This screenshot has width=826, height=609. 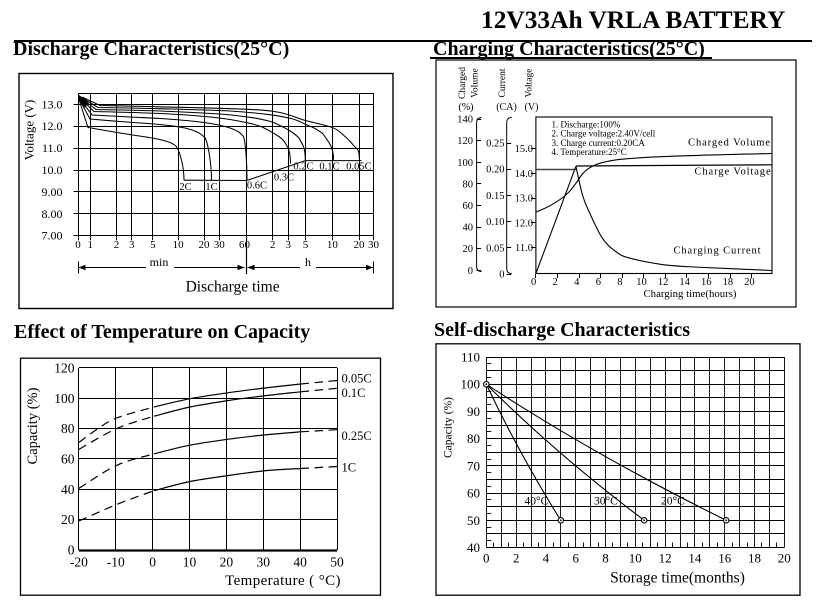 I want to click on svg-text: 10.0, so click(x=52, y=170).